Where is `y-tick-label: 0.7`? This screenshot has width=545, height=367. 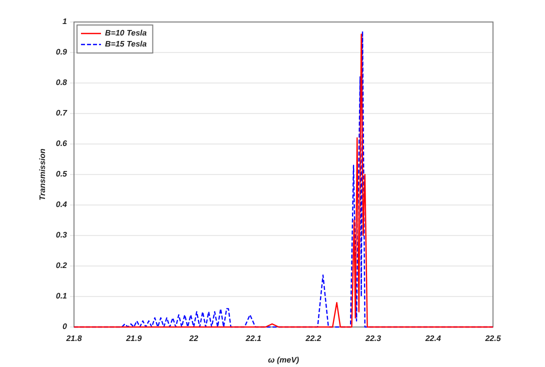 y-tick-label: 0.7 is located at coordinates (62, 113).